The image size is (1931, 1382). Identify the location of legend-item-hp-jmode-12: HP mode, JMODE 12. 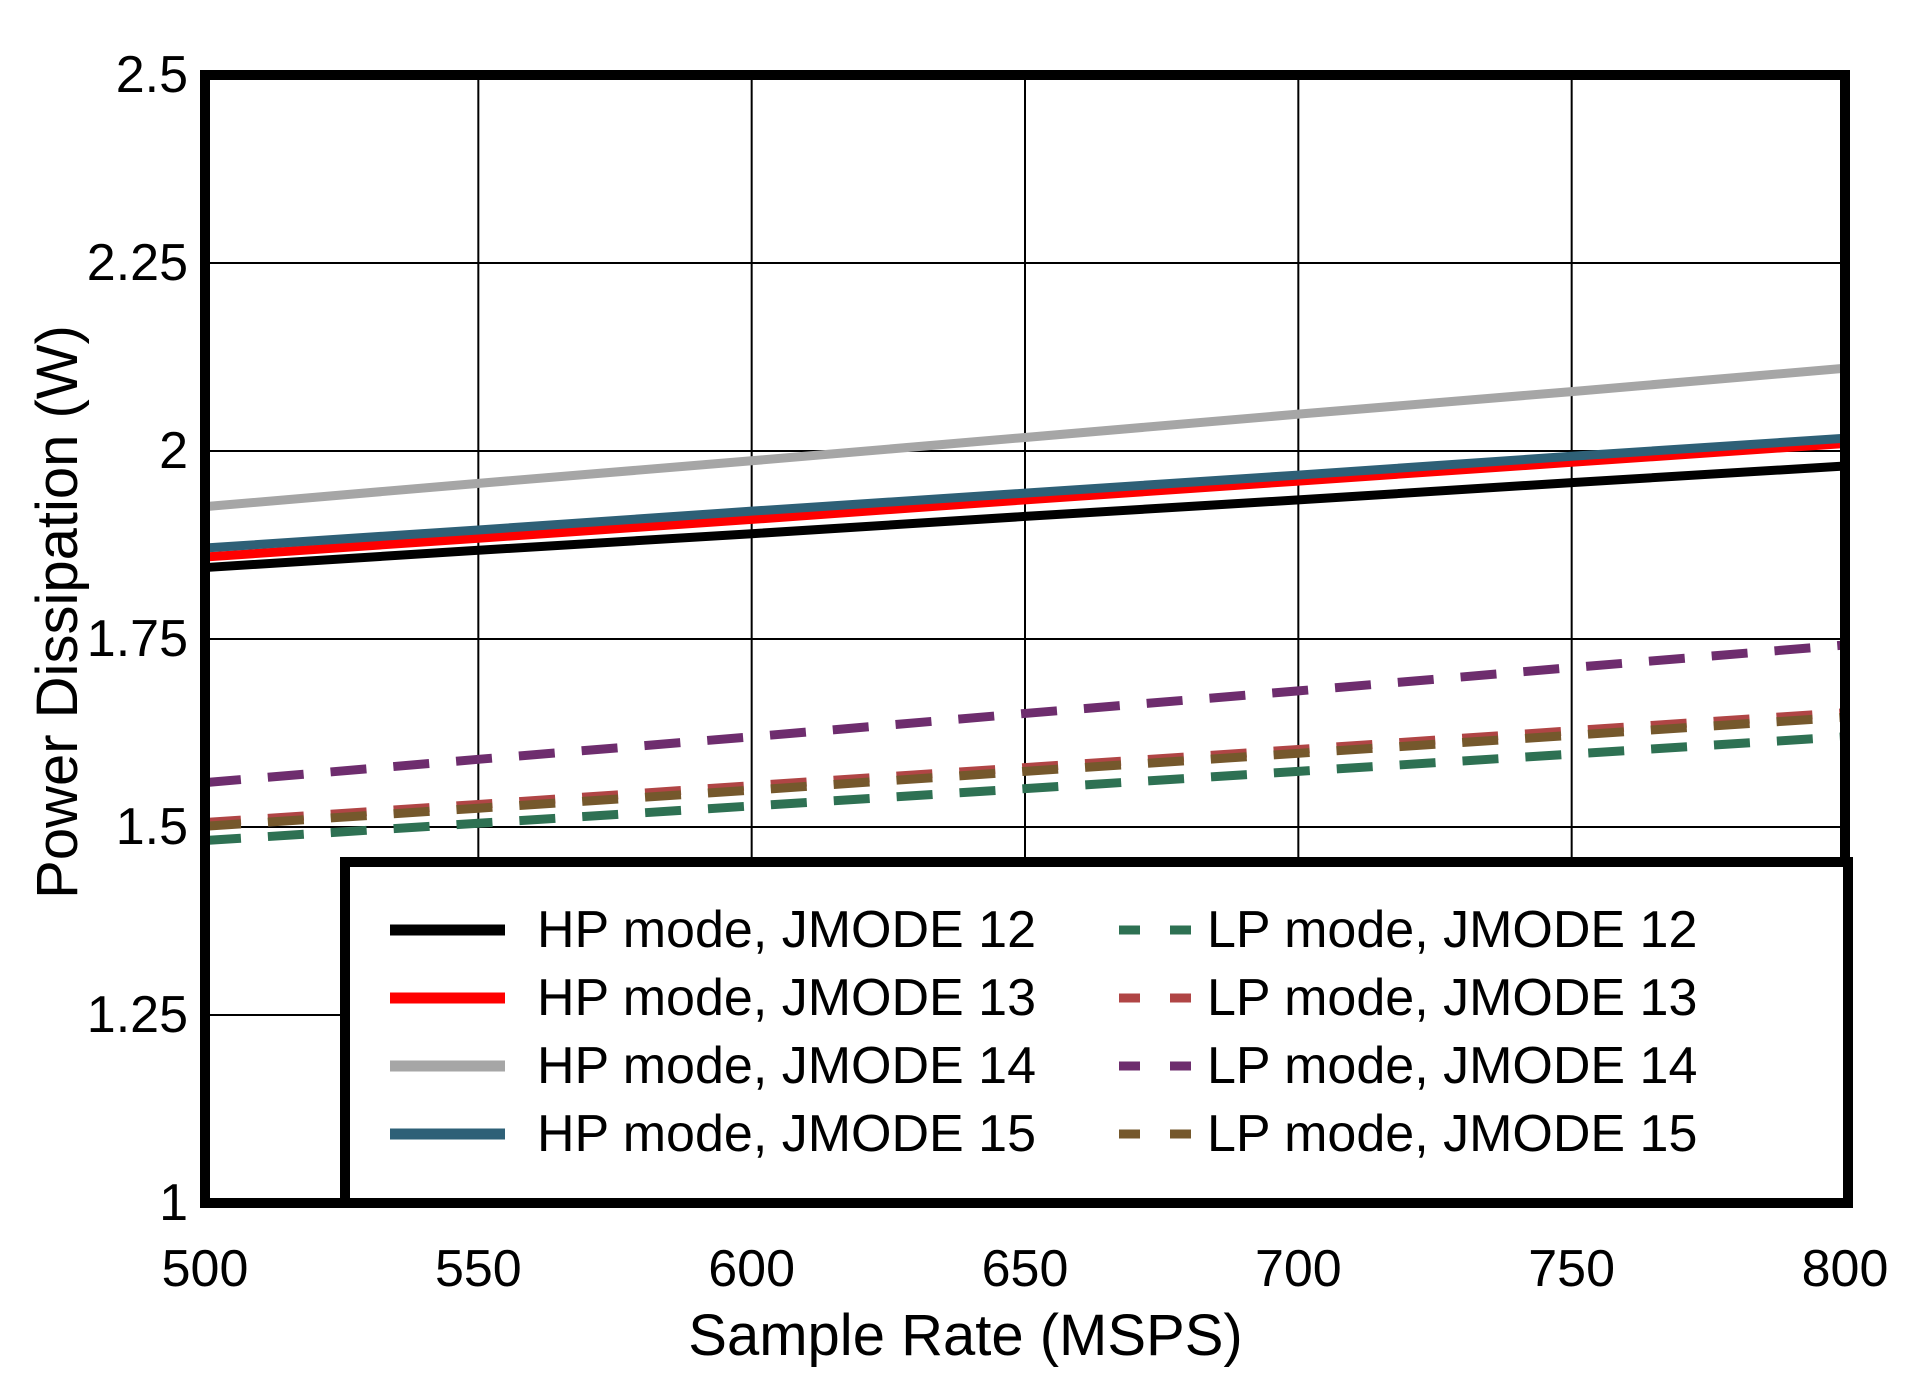
(713, 930).